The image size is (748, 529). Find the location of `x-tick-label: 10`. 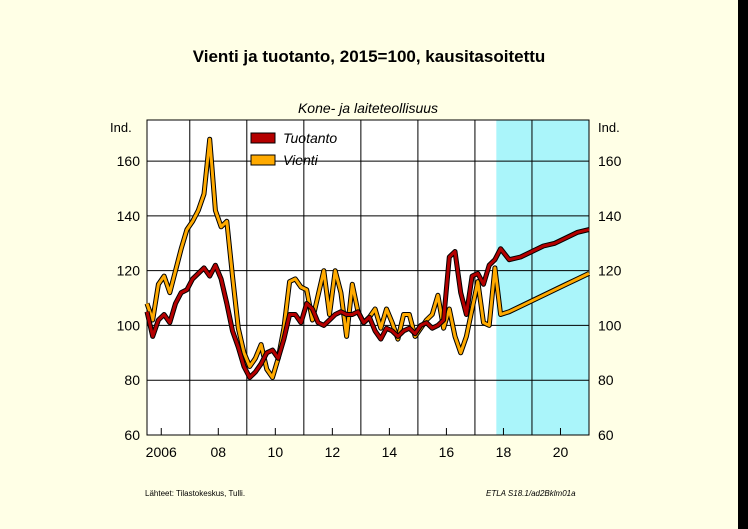

x-tick-label: 10 is located at coordinates (276, 452).